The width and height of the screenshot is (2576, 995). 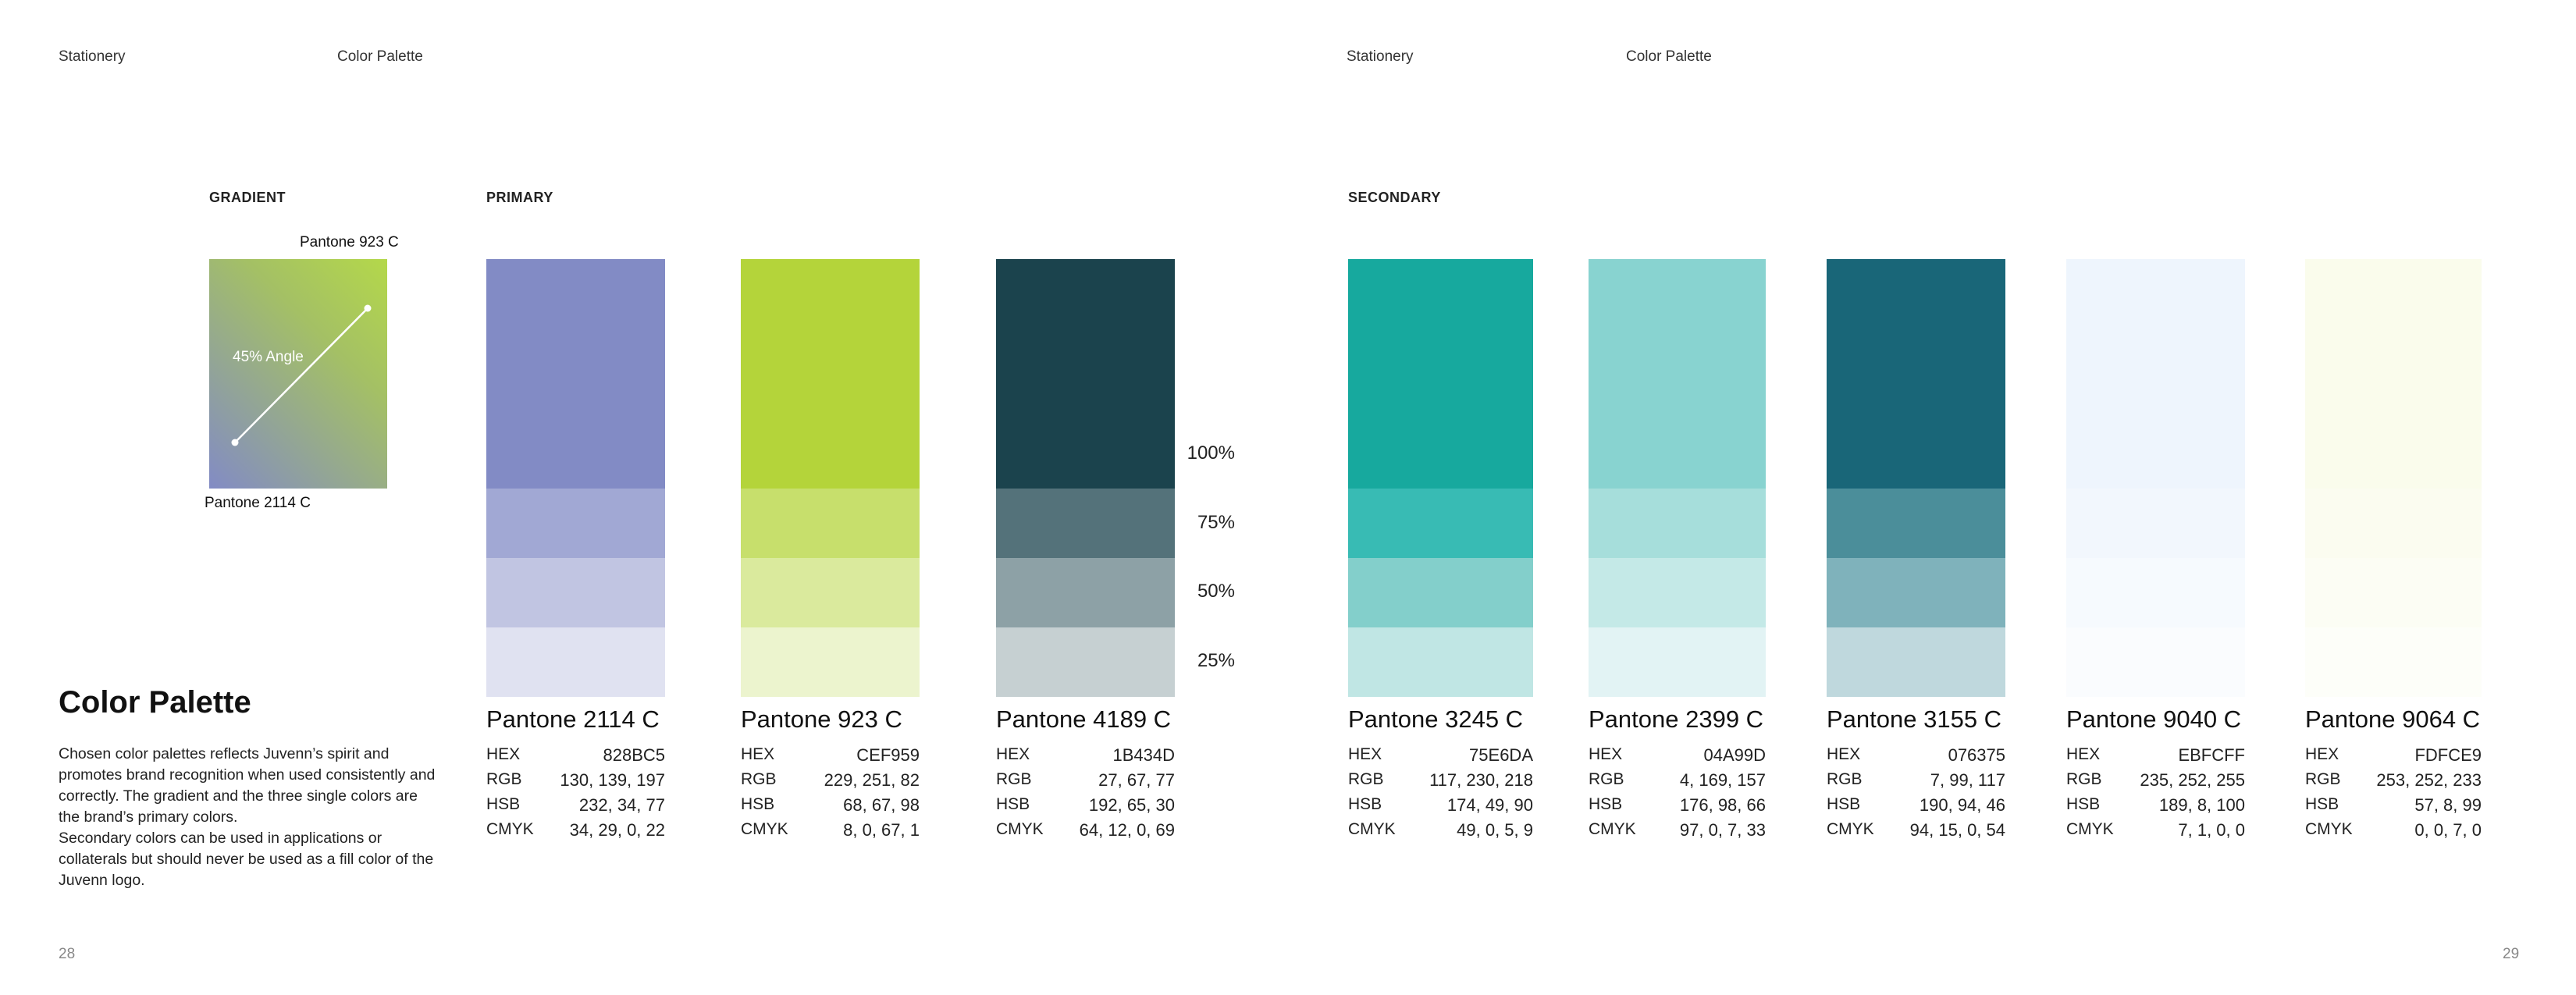 What do you see at coordinates (1916, 757) in the screenshot?
I see `spec-row-hex: HEX 076375` at bounding box center [1916, 757].